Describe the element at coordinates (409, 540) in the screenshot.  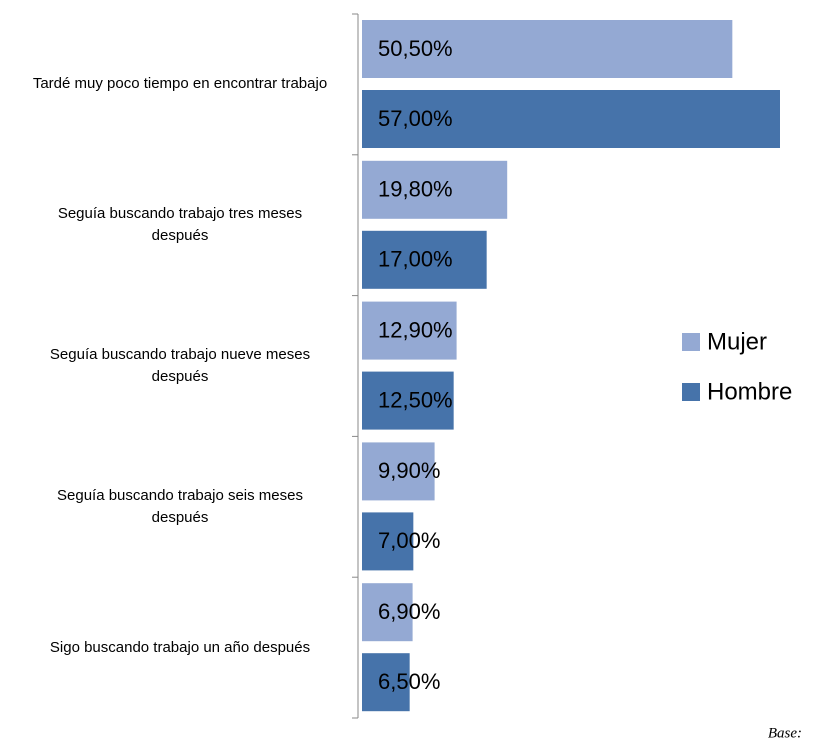
I see `value-label: 7,00%` at that location.